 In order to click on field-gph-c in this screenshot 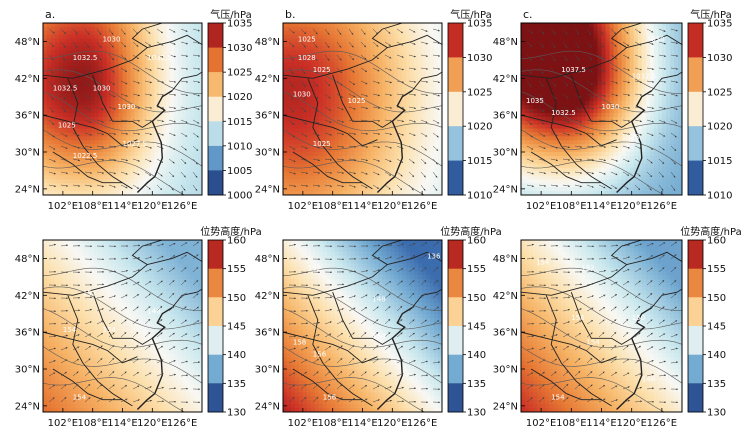, I will do `click(601, 326)`.